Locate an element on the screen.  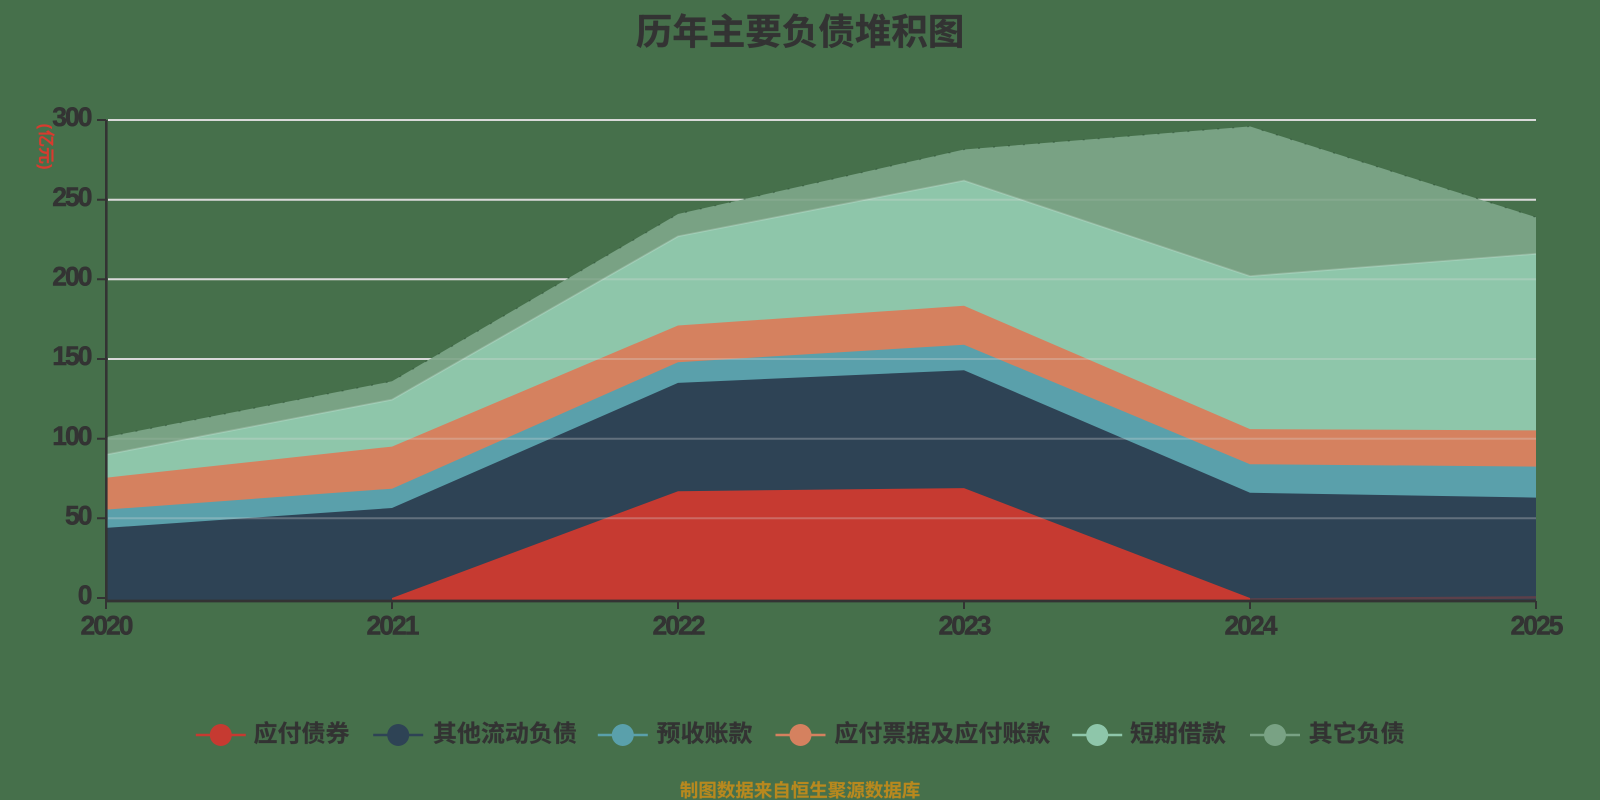
svg-text: 0 is located at coordinates (85, 595).